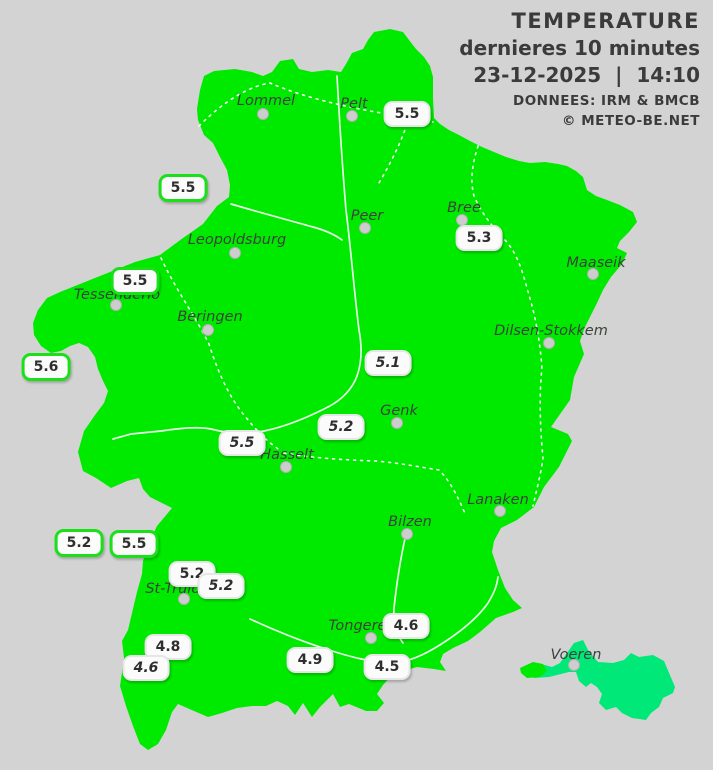 The image size is (713, 770). What do you see at coordinates (576, 655) in the screenshot?
I see `city-label: Voeren` at bounding box center [576, 655].